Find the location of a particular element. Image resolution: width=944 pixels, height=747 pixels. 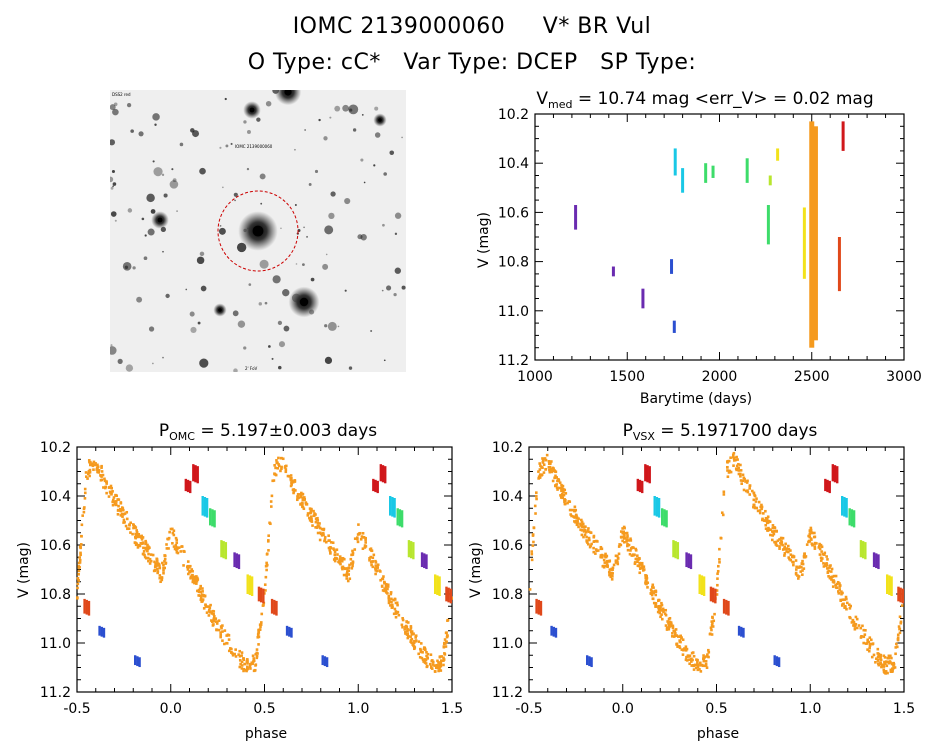

vsx-ytick-label: 10.2 is located at coordinates (507, 448).